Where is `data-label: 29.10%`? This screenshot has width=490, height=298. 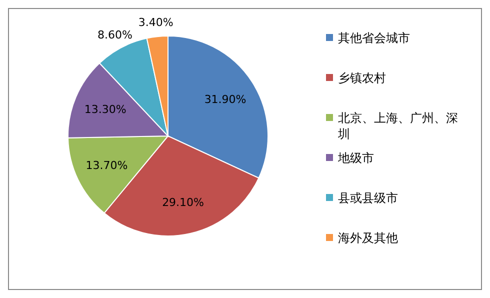
data-label: 29.10% is located at coordinates (183, 202).